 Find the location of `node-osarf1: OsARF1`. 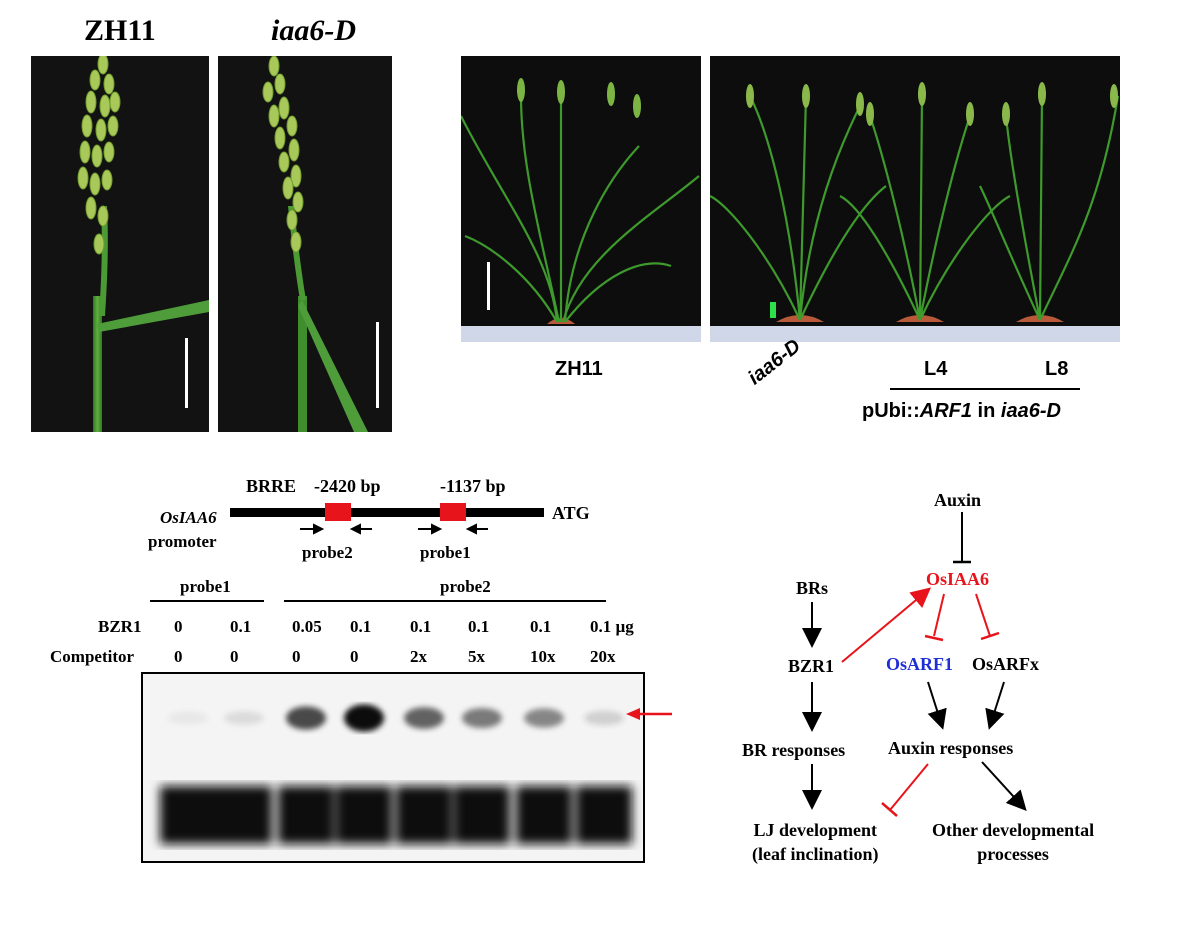

node-osarf1: OsARF1 is located at coordinates (919, 664).